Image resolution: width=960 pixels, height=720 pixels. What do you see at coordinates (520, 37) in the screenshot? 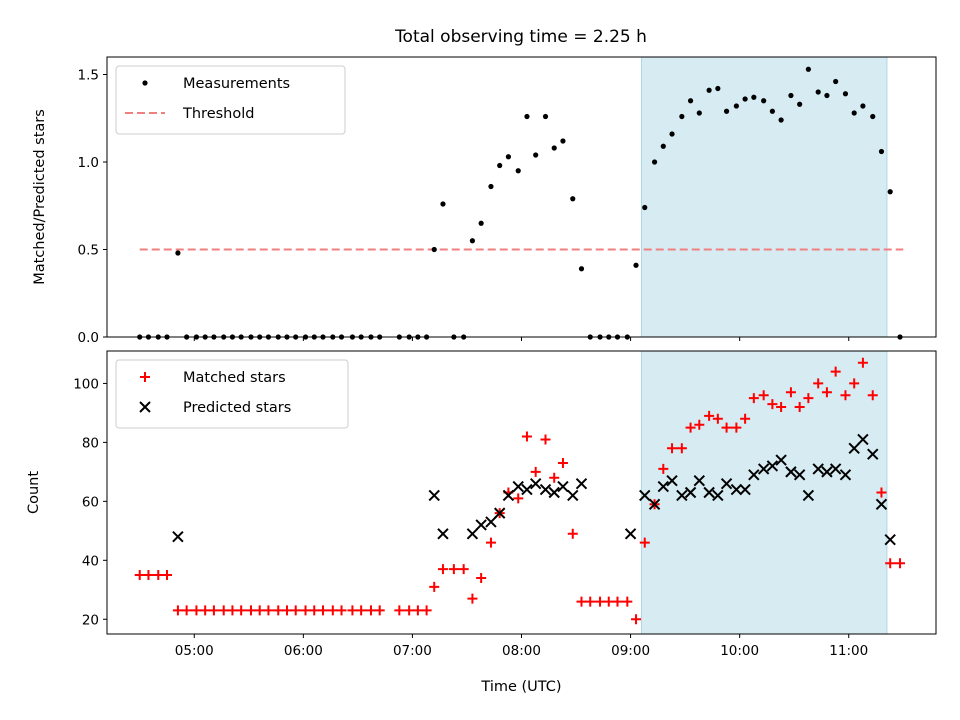
I see `chart-title: Total observing time = 2.25 h` at bounding box center [520, 37].